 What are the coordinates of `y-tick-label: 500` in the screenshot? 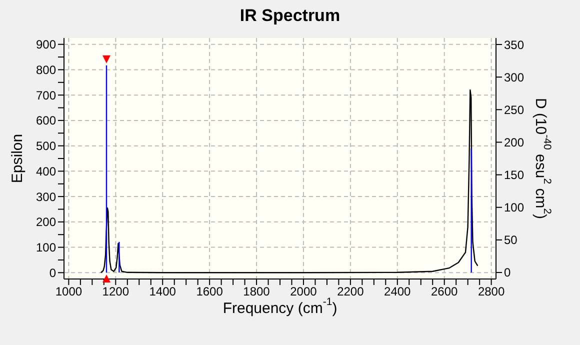 It's located at (46, 146).